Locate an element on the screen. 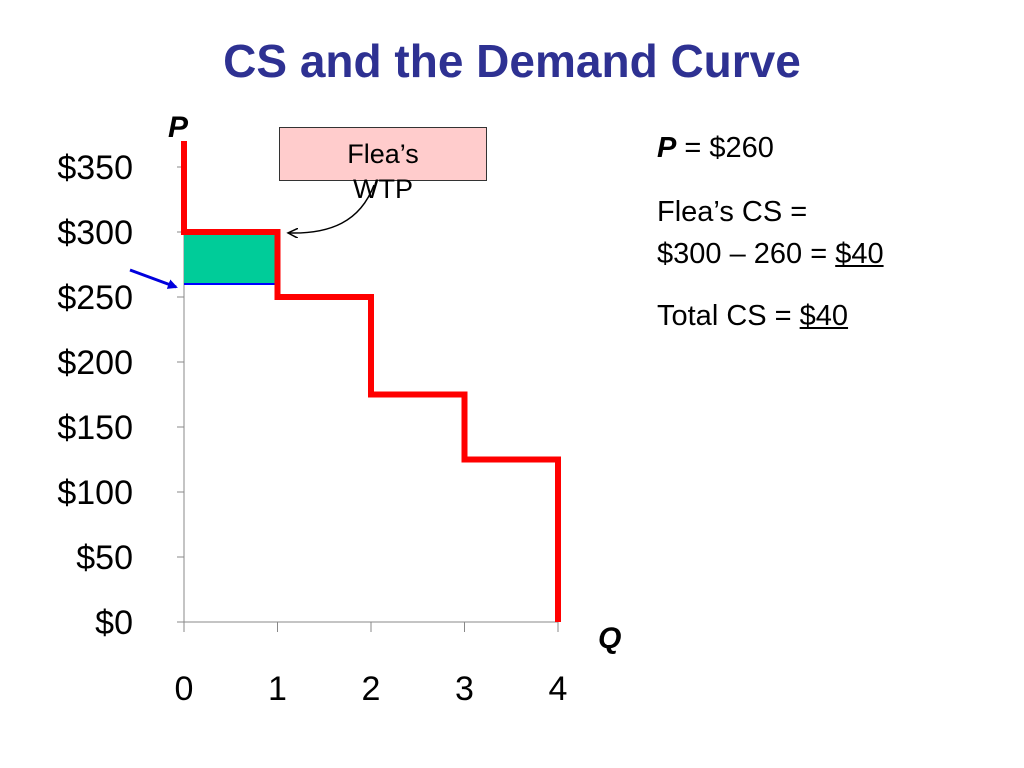  price-statement: P = $260 is located at coordinates (715, 148).